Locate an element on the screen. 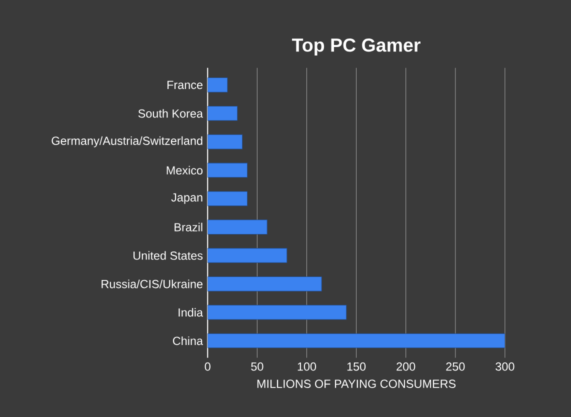  y-tick-label: France is located at coordinates (185, 85).